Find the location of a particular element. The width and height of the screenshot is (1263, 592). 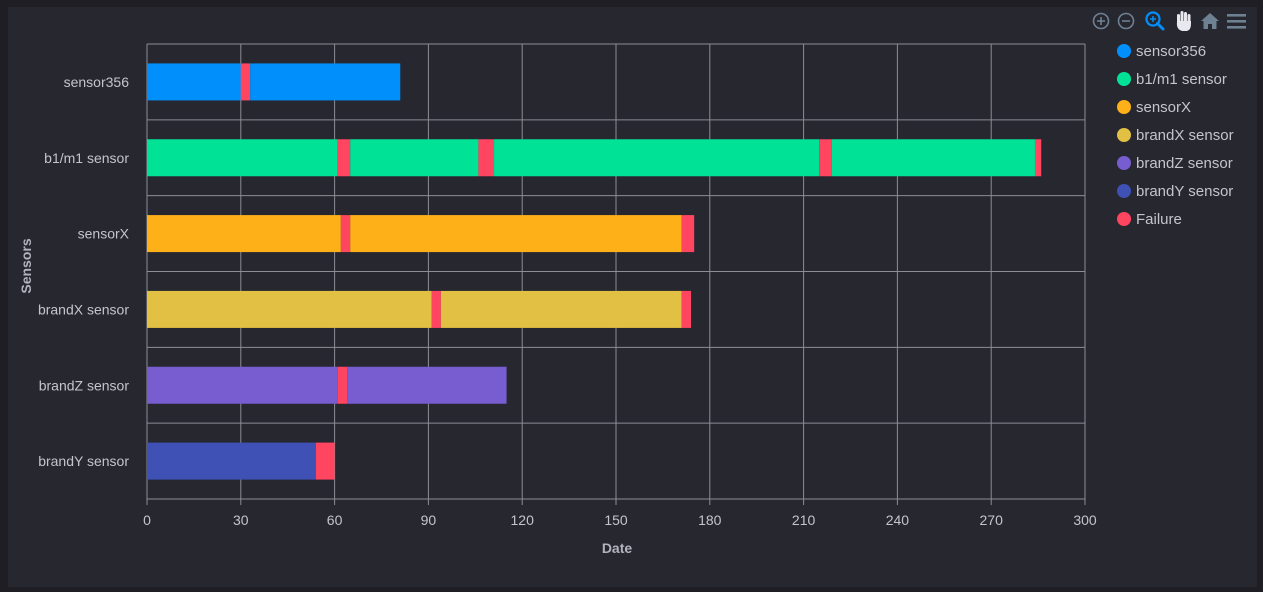

pan-hand-icon is located at coordinates (1183, 21).